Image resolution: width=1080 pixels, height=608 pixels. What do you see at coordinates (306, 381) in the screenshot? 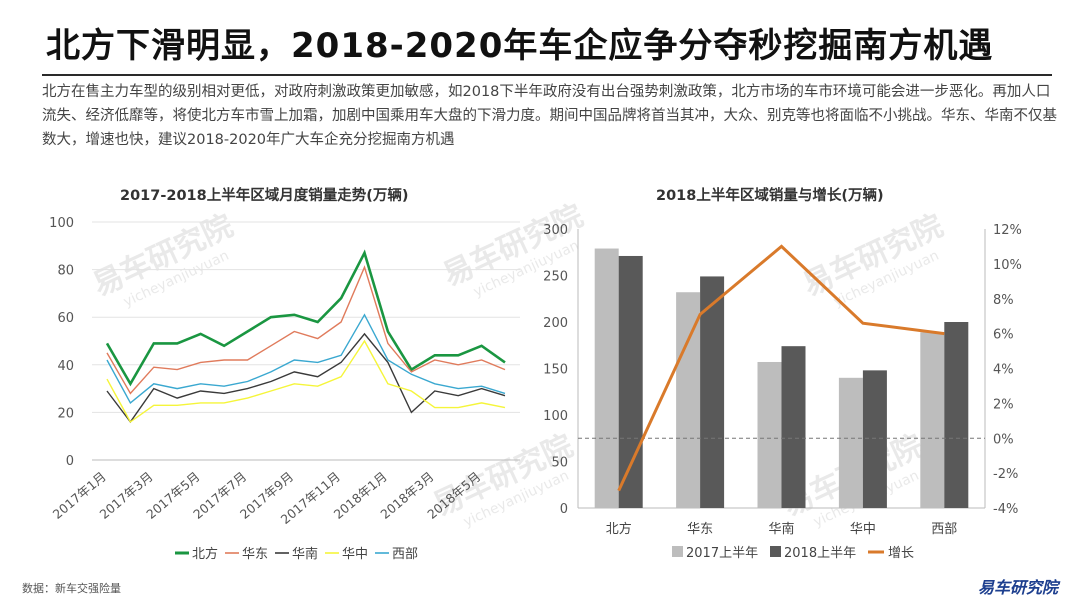
I see `series-line-central` at bounding box center [306, 381].